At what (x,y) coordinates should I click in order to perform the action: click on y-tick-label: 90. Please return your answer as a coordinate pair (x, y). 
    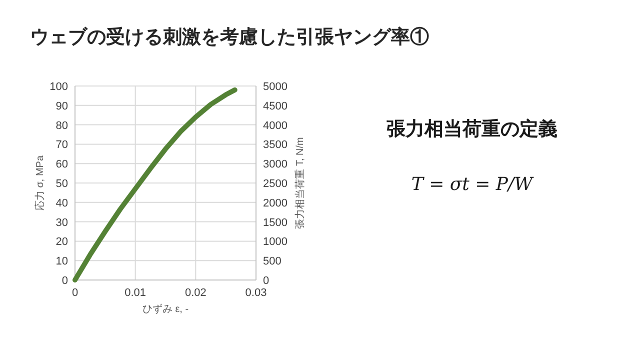
    Looking at the image, I should click on (62, 106).